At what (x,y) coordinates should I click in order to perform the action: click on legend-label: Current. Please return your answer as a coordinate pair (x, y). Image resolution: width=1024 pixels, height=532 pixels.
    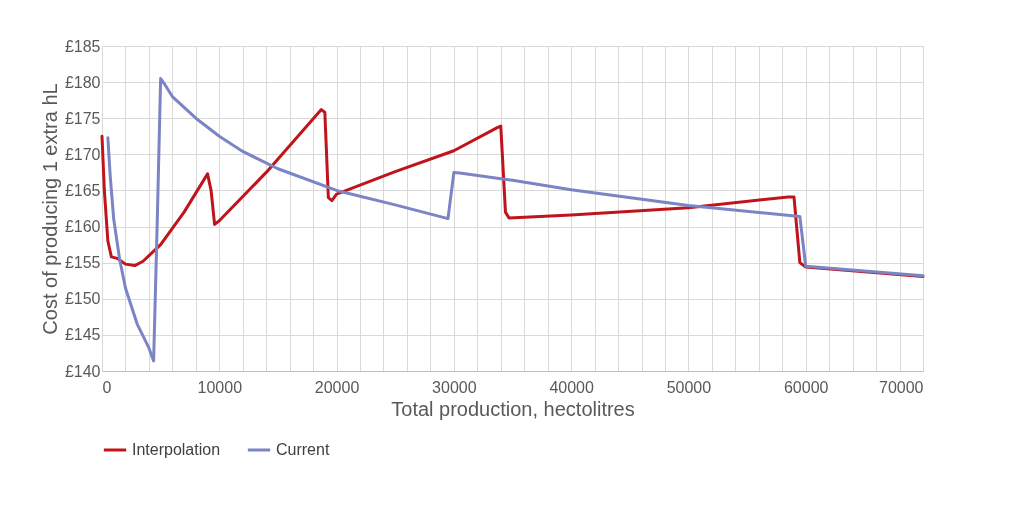
    Looking at the image, I should click on (303, 449).